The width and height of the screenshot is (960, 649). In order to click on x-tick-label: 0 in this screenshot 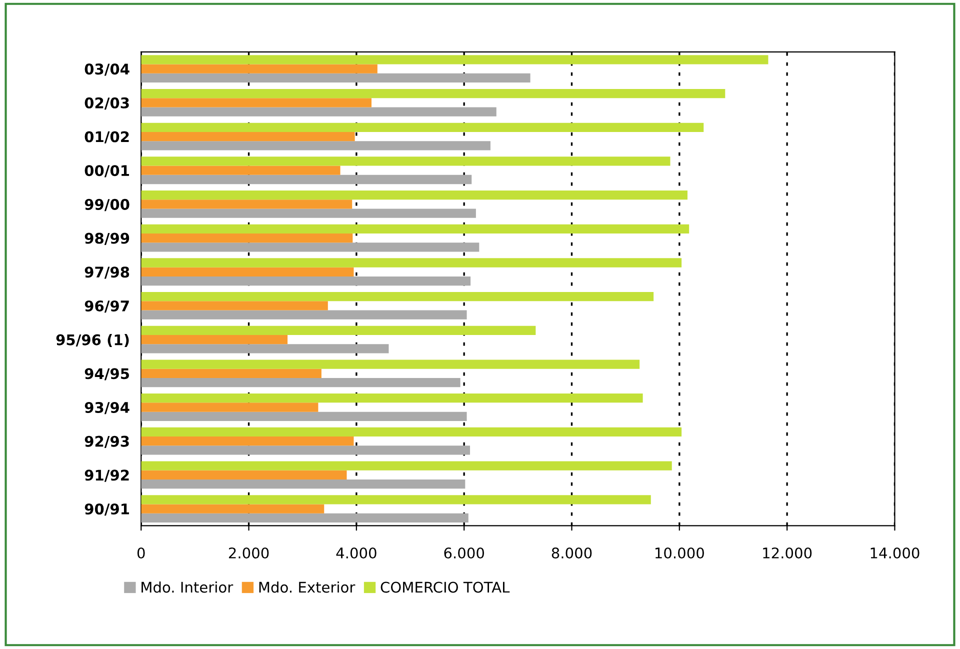, I will do `click(141, 553)`.